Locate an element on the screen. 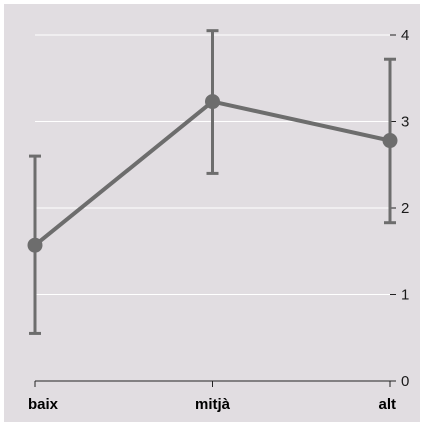 This screenshot has height=427, width=421. y-tick-label: 4 is located at coordinates (405, 35).